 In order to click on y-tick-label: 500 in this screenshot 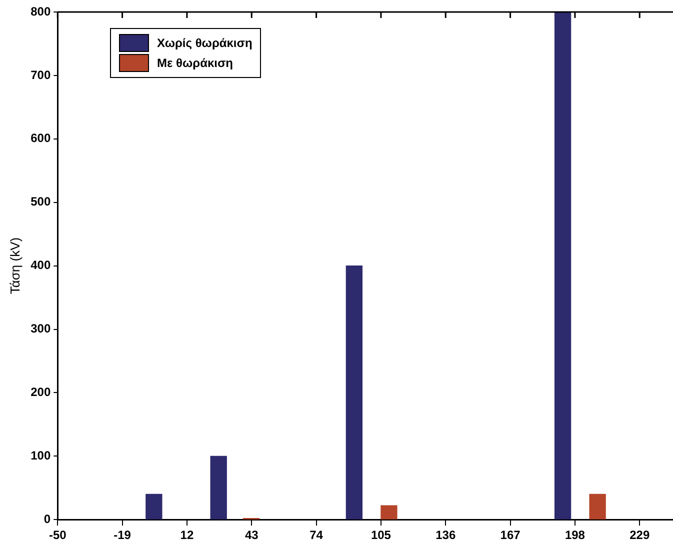, I will do `click(40, 201)`.